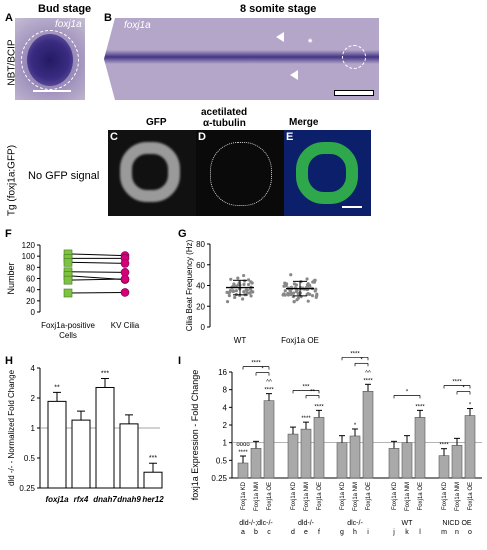  What do you see at coordinates (355, 532) in the screenshot?
I see `i-bar-letter: h` at bounding box center [355, 532].